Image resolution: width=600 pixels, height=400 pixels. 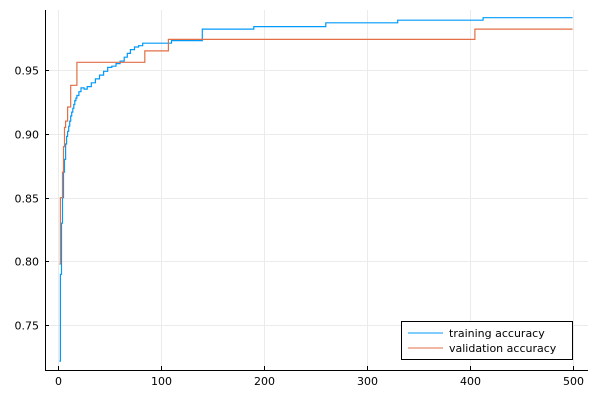 I want to click on x-tick-label: 400, so click(x=470, y=381).